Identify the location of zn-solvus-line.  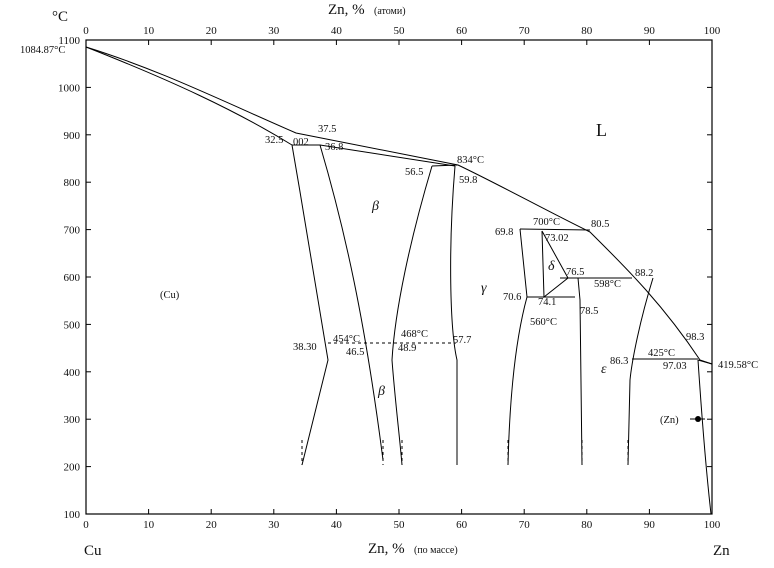
(704, 437).